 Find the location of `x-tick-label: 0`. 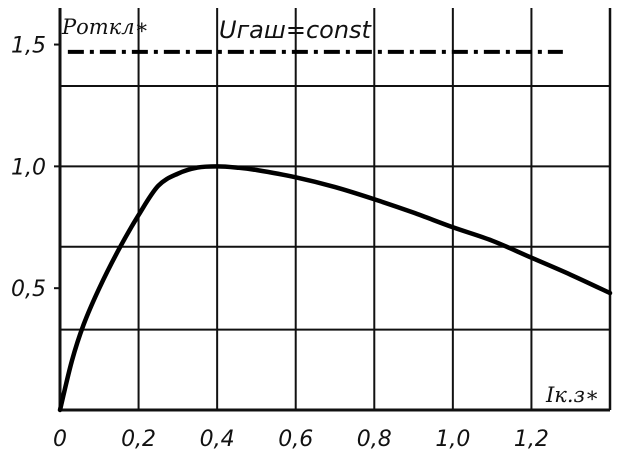

x-tick-label: 0 is located at coordinates (60, 439).